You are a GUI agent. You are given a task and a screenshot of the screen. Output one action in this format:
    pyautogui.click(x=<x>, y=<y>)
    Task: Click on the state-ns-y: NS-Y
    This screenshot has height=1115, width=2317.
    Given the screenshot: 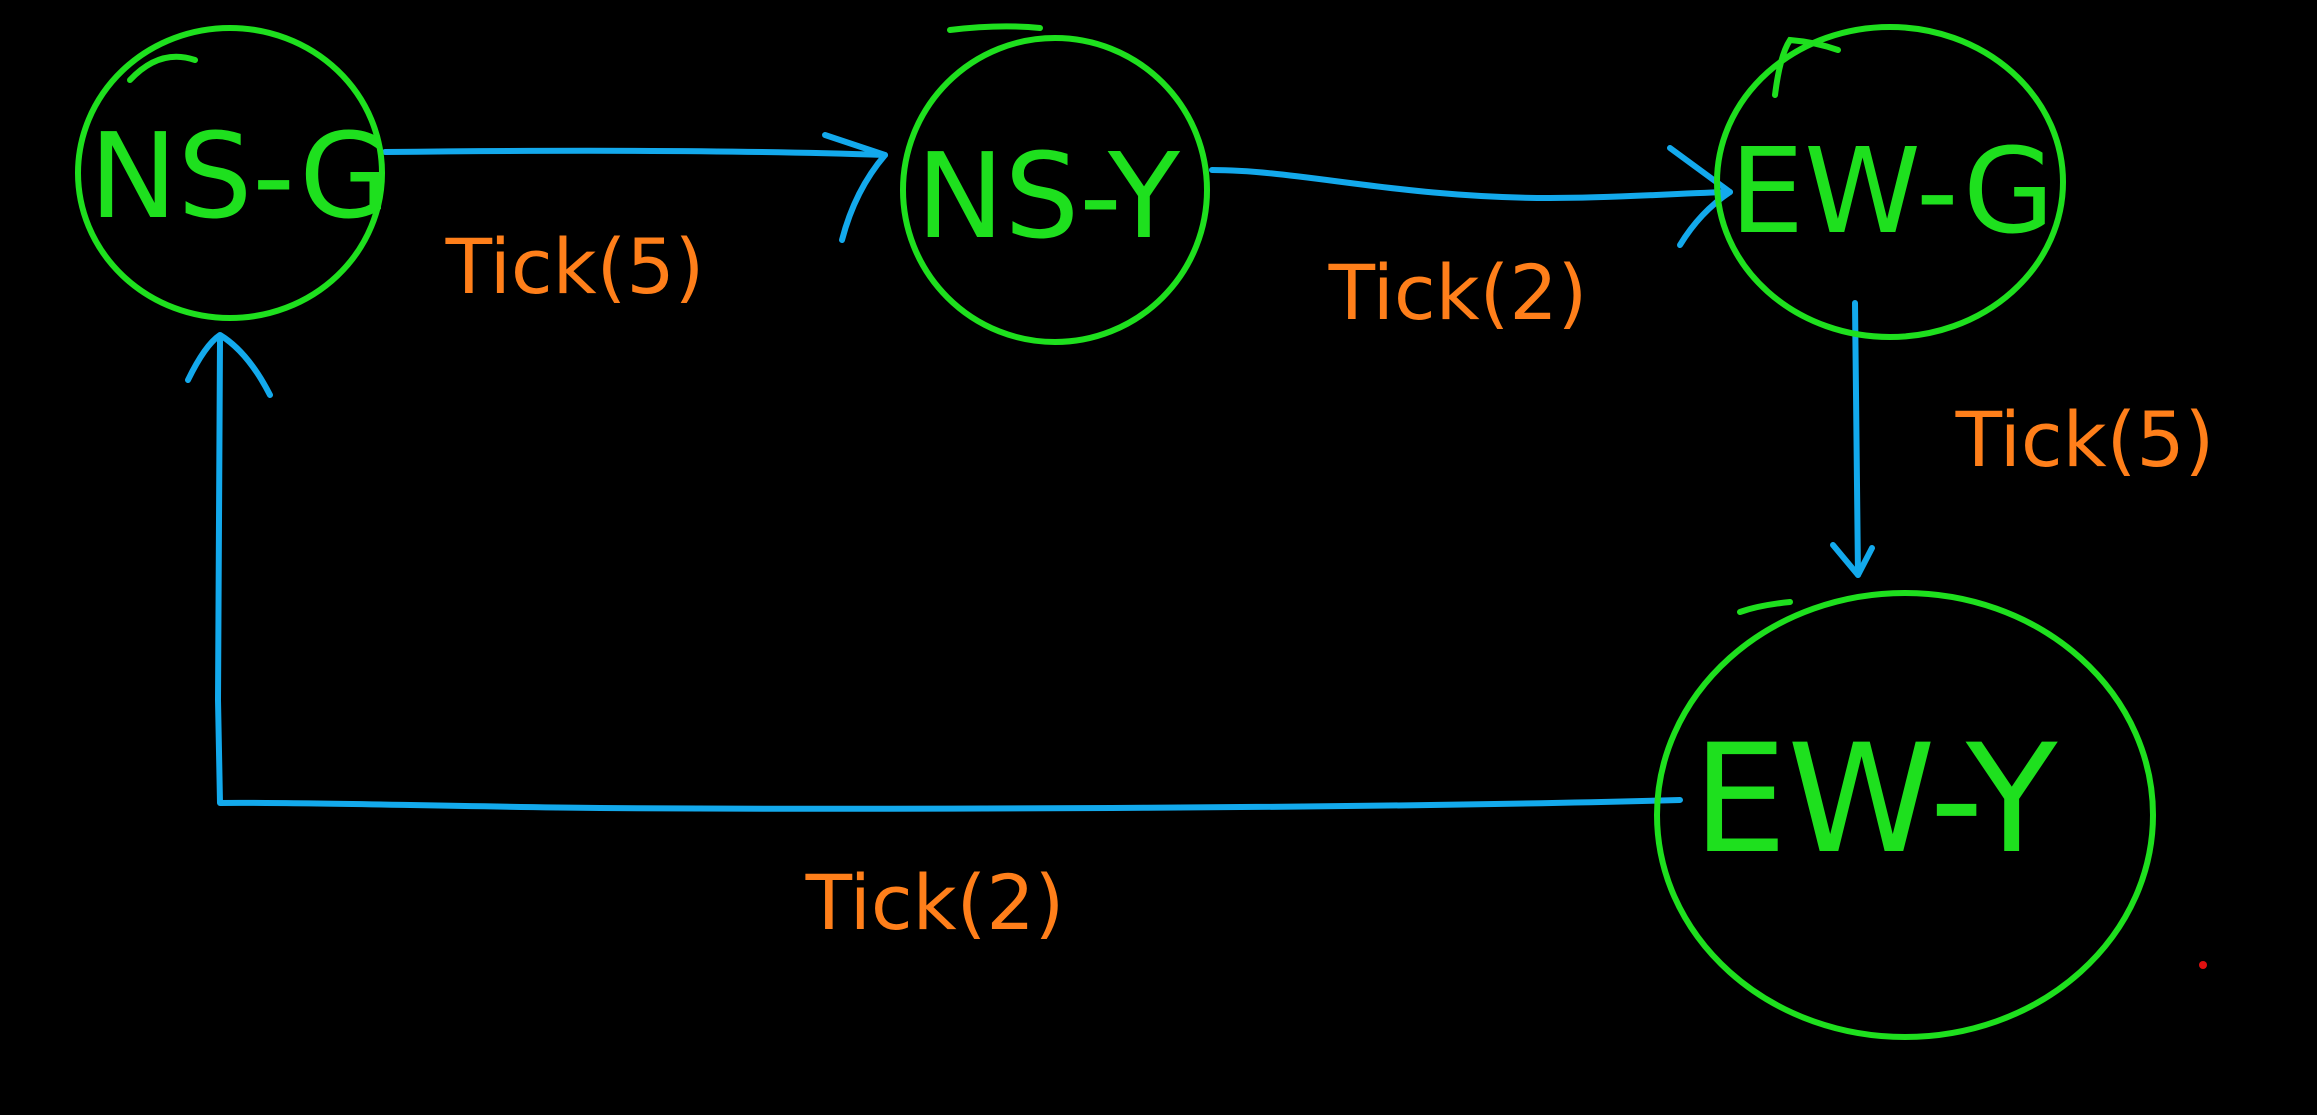 What is the action you would take?
    pyautogui.click(x=1055, y=184)
    